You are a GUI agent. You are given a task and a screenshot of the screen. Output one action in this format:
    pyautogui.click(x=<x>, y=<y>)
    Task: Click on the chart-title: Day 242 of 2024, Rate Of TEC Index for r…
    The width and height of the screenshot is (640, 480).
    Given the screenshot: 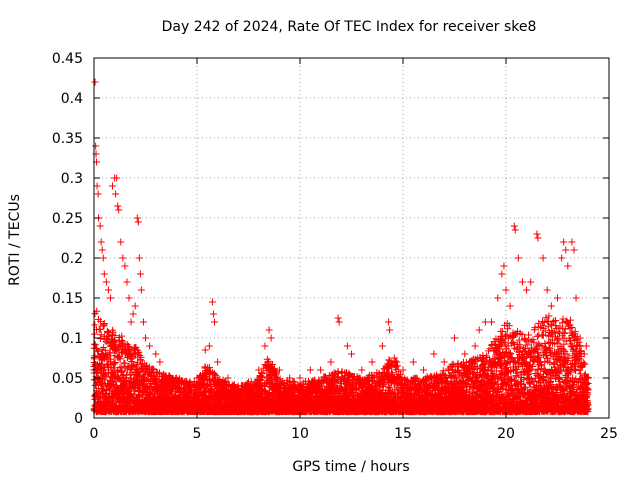 What is the action you would take?
    pyautogui.click(x=349, y=27)
    